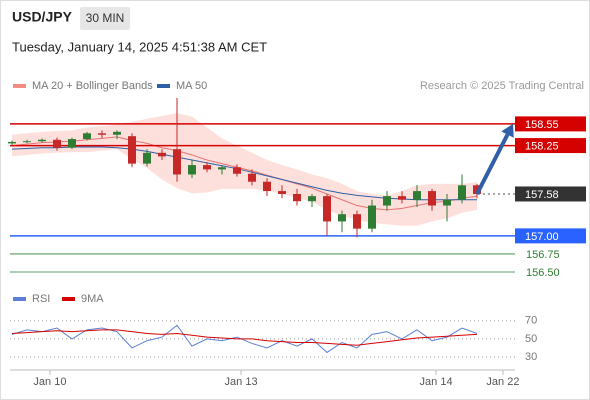  Describe the element at coordinates (542, 125) in the screenshot. I see `level-label: 158.55` at that location.